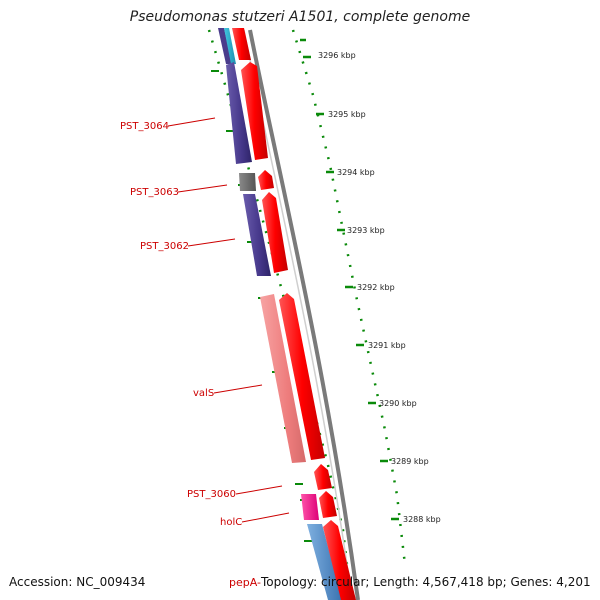 This screenshot has height=600, width=600. I want to click on kbp-label: 3292 kbp, so click(376, 287).